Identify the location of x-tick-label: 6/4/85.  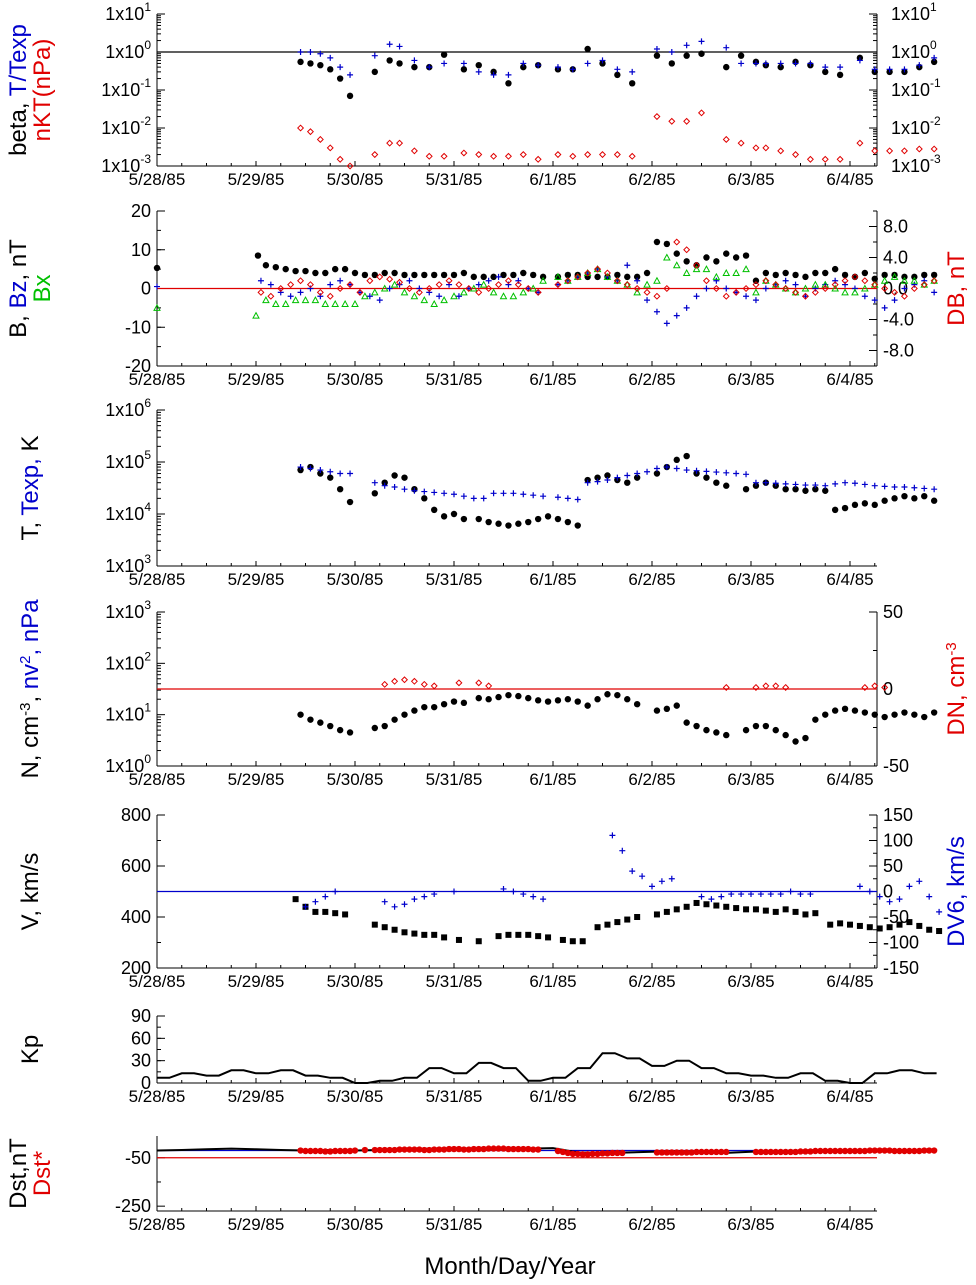
(849, 1096).